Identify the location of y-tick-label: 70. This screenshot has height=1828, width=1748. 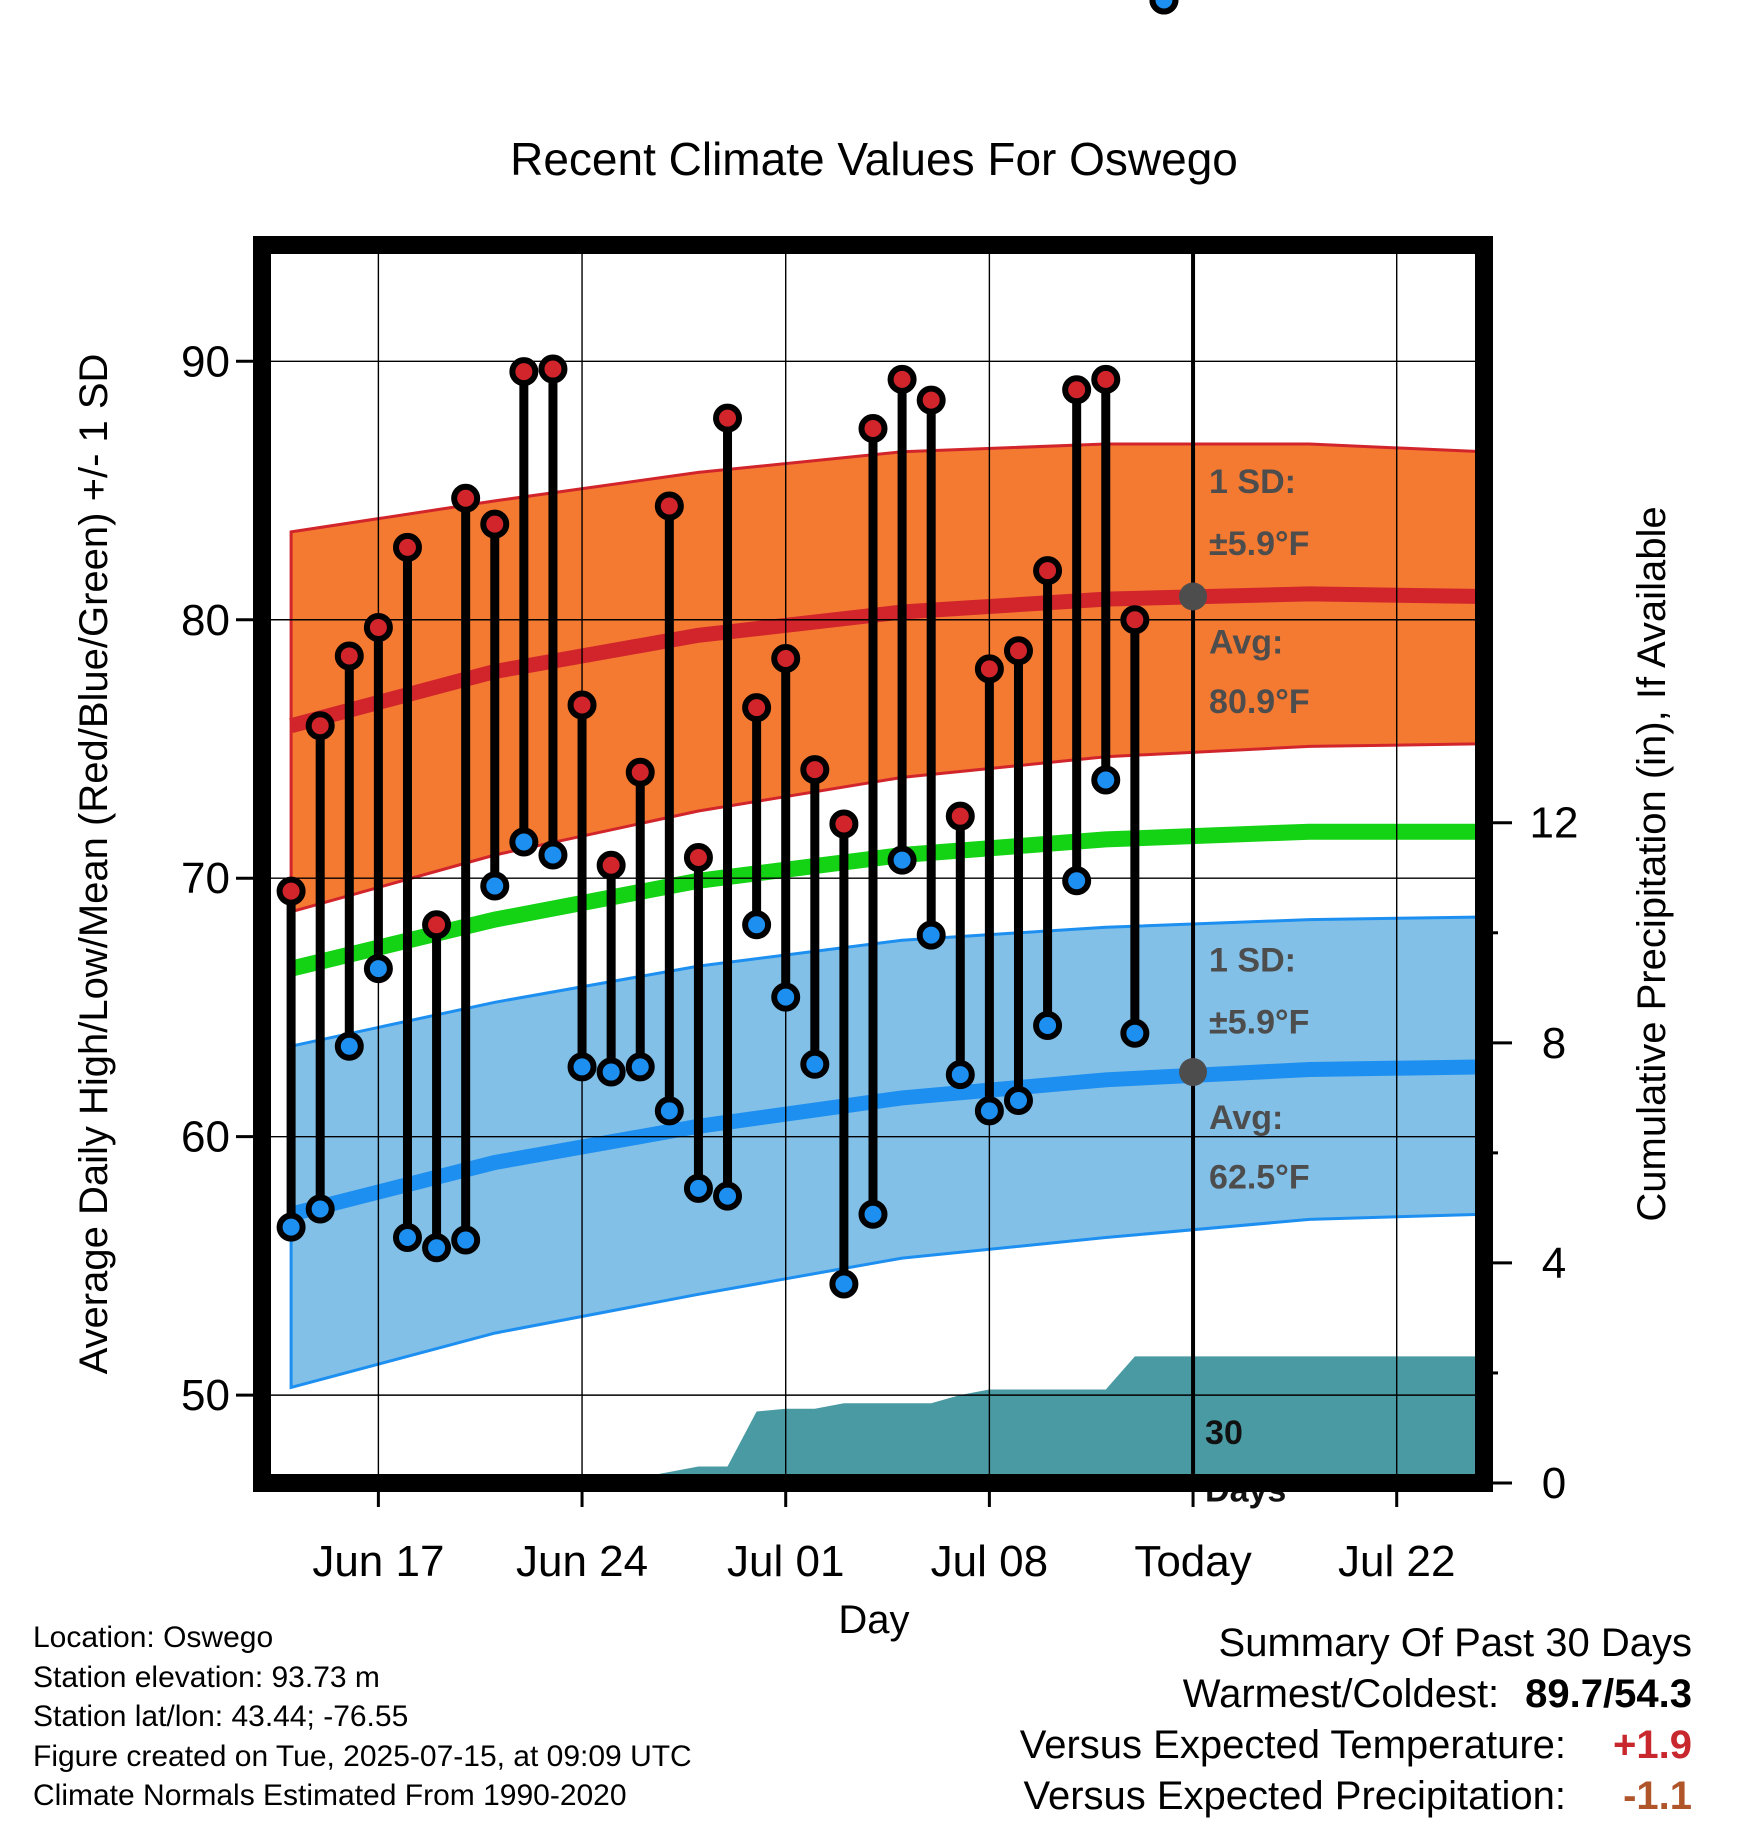
(205, 878).